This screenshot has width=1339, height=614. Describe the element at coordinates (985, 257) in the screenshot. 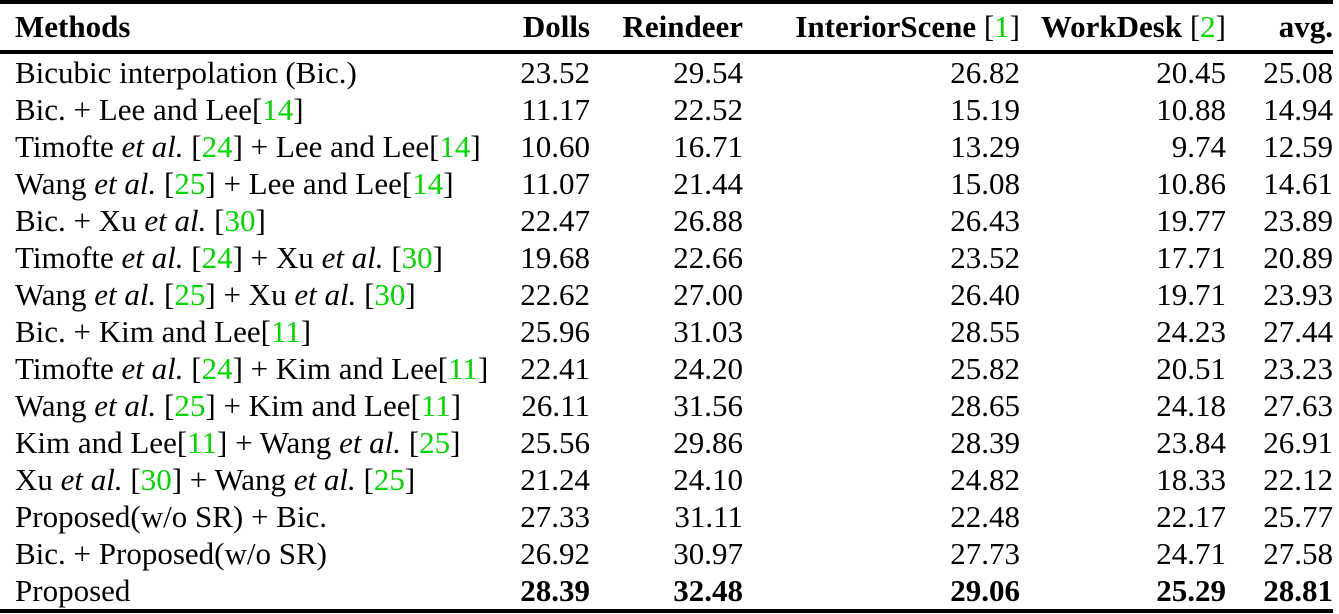

I see `value-cell-interiorscene: 23.52` at that location.